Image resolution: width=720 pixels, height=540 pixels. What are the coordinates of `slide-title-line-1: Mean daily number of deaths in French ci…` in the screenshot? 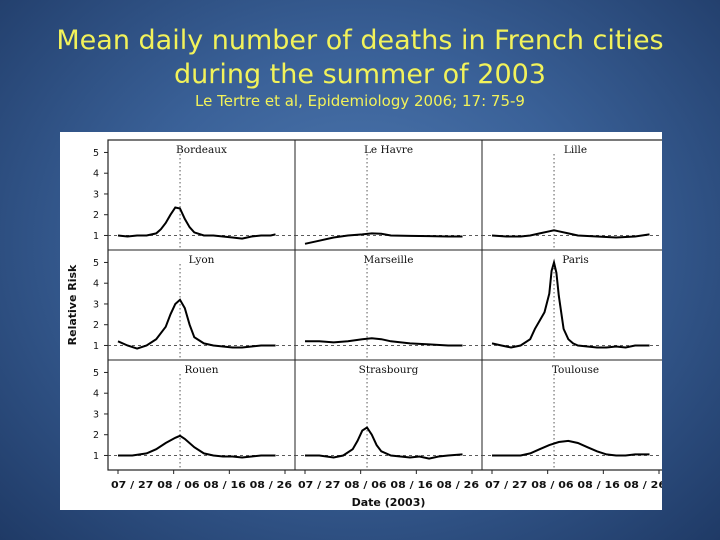 It's located at (360, 40).